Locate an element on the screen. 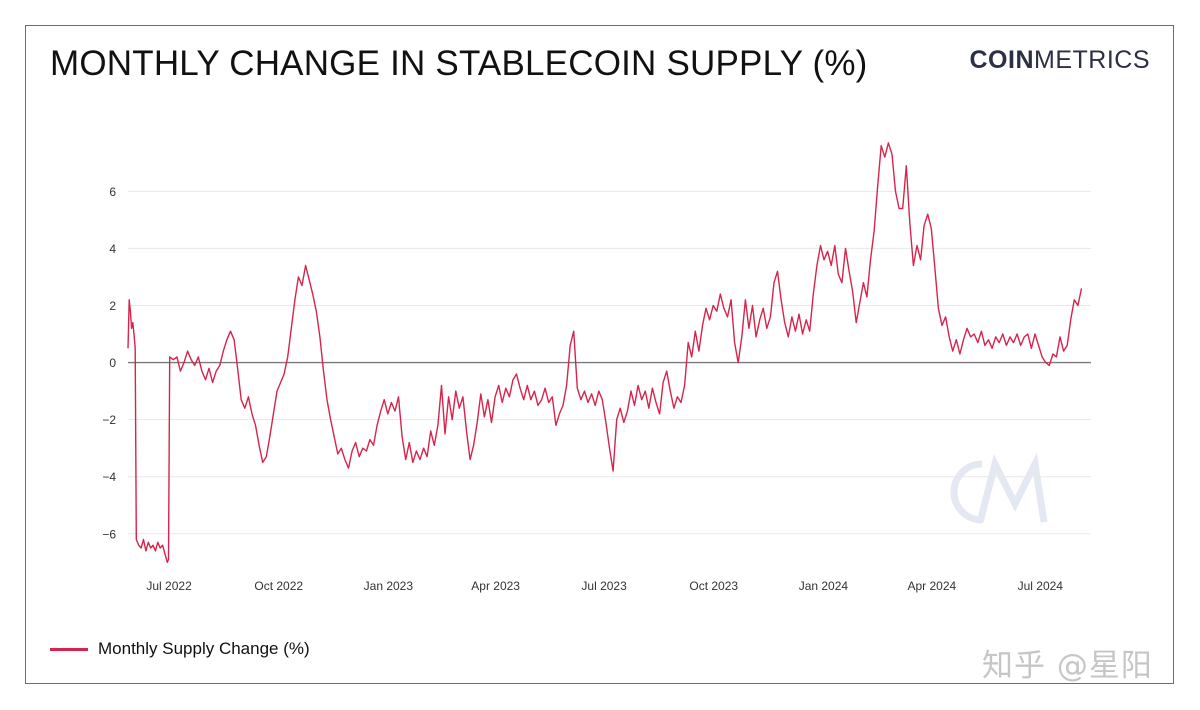 The image size is (1200, 710). x-tick-label: Jan 2024 is located at coordinates (824, 586).